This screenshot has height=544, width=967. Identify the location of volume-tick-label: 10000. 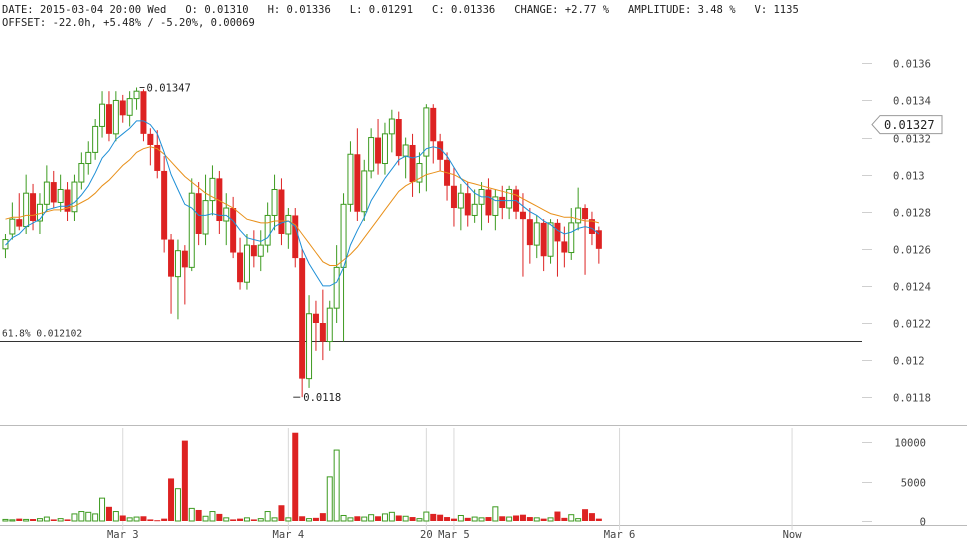
(910, 444).